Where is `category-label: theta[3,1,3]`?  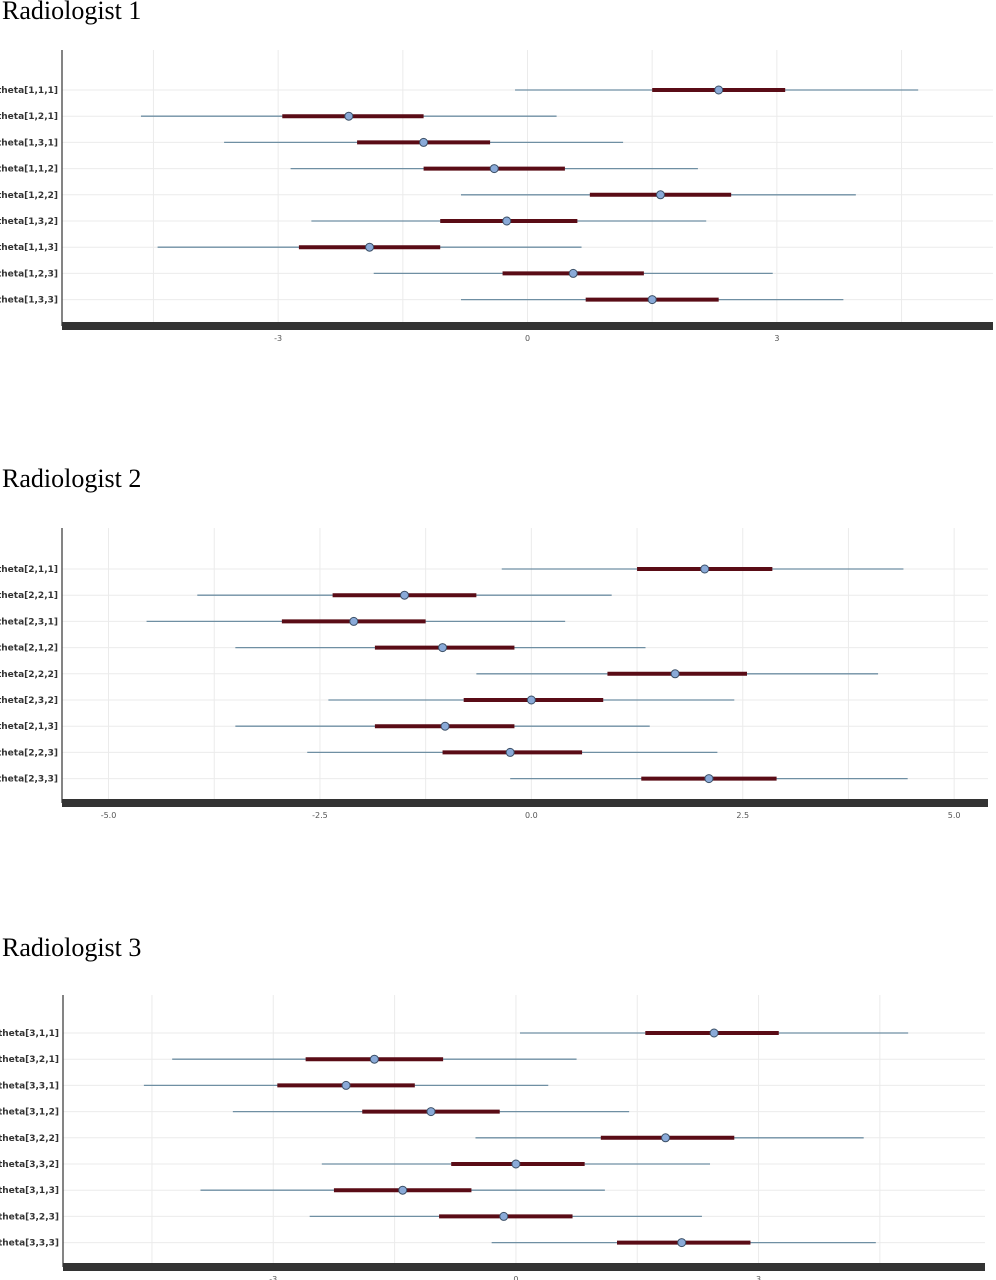
category-label: theta[3,1,3] is located at coordinates (29, 1191).